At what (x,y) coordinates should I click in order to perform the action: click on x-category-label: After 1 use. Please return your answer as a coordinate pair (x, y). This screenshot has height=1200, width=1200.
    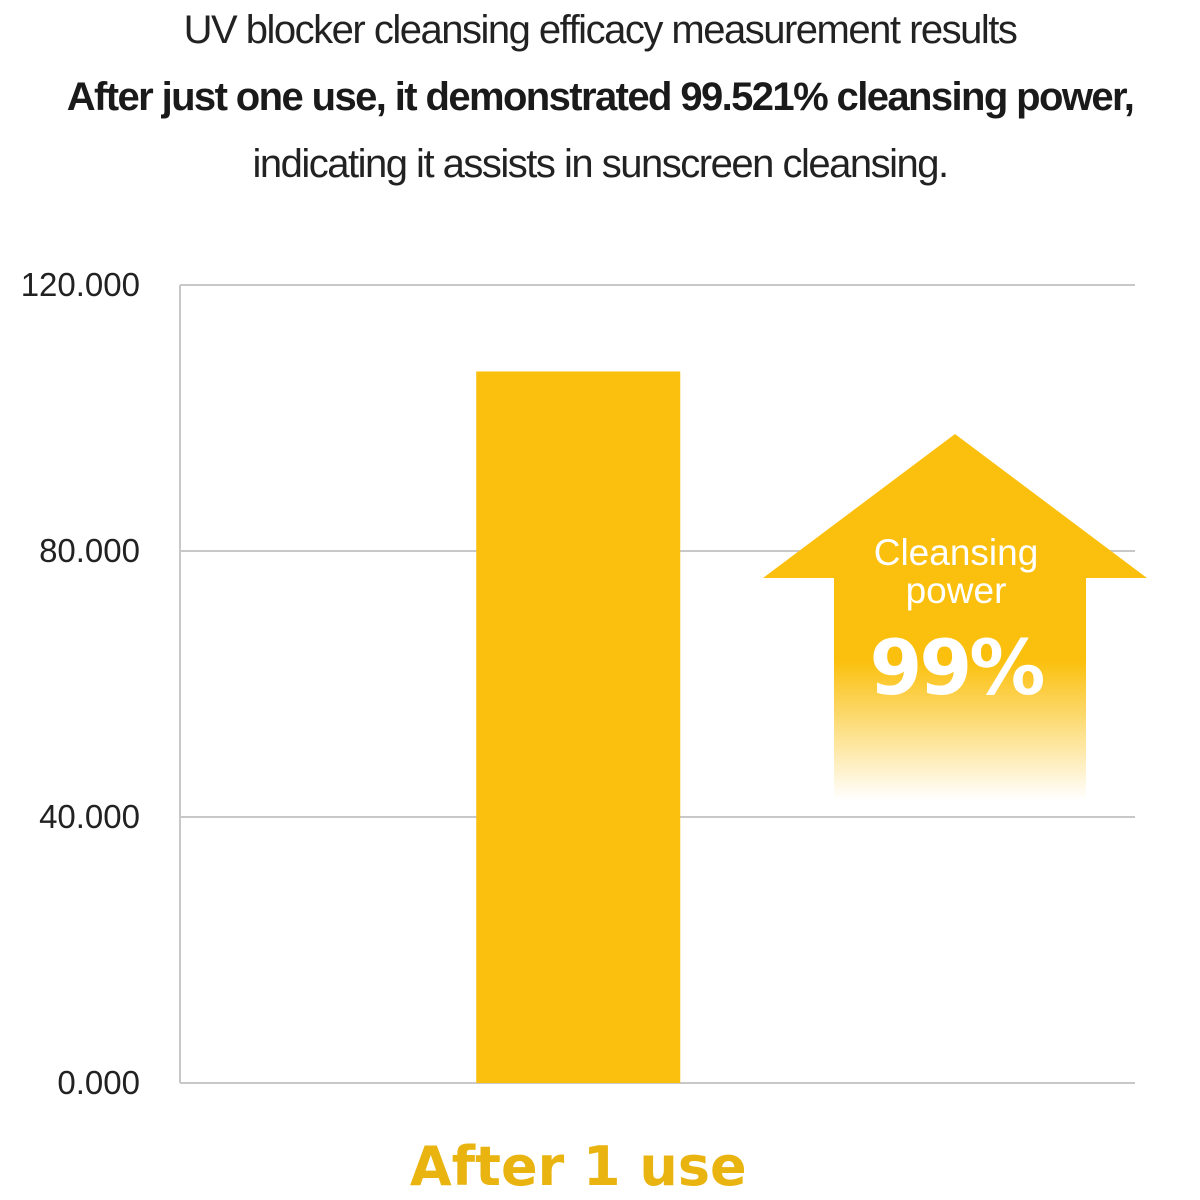
    Looking at the image, I should click on (578, 1166).